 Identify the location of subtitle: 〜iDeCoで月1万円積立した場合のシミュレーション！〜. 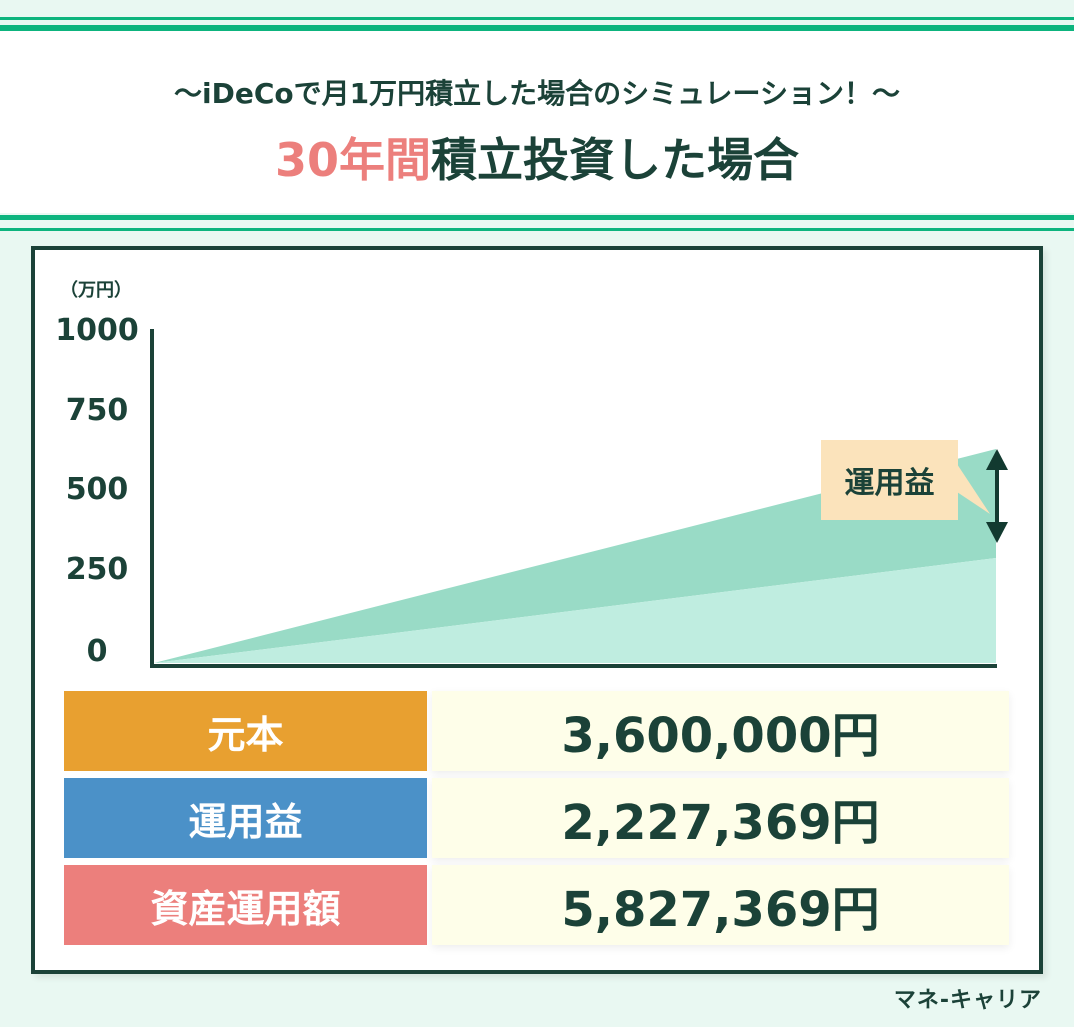
(537, 93).